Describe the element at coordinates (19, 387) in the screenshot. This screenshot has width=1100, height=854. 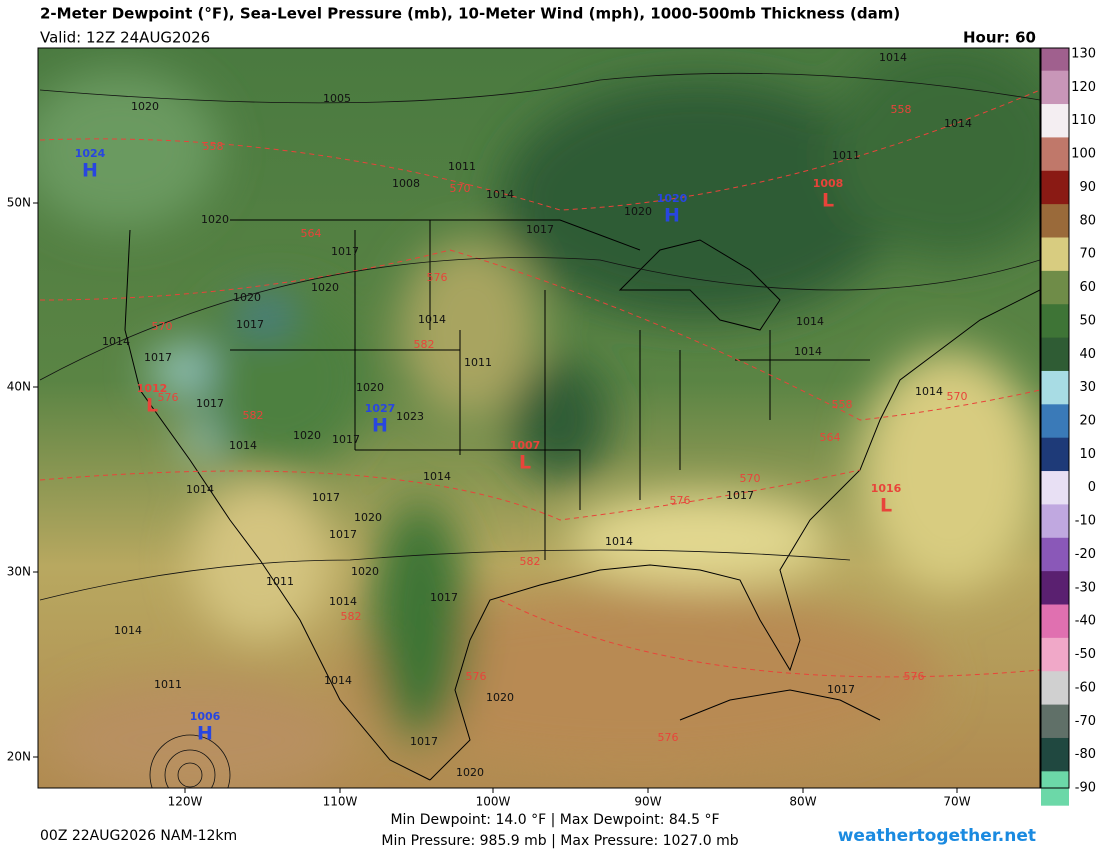
I see `lat-label: 40N` at that location.